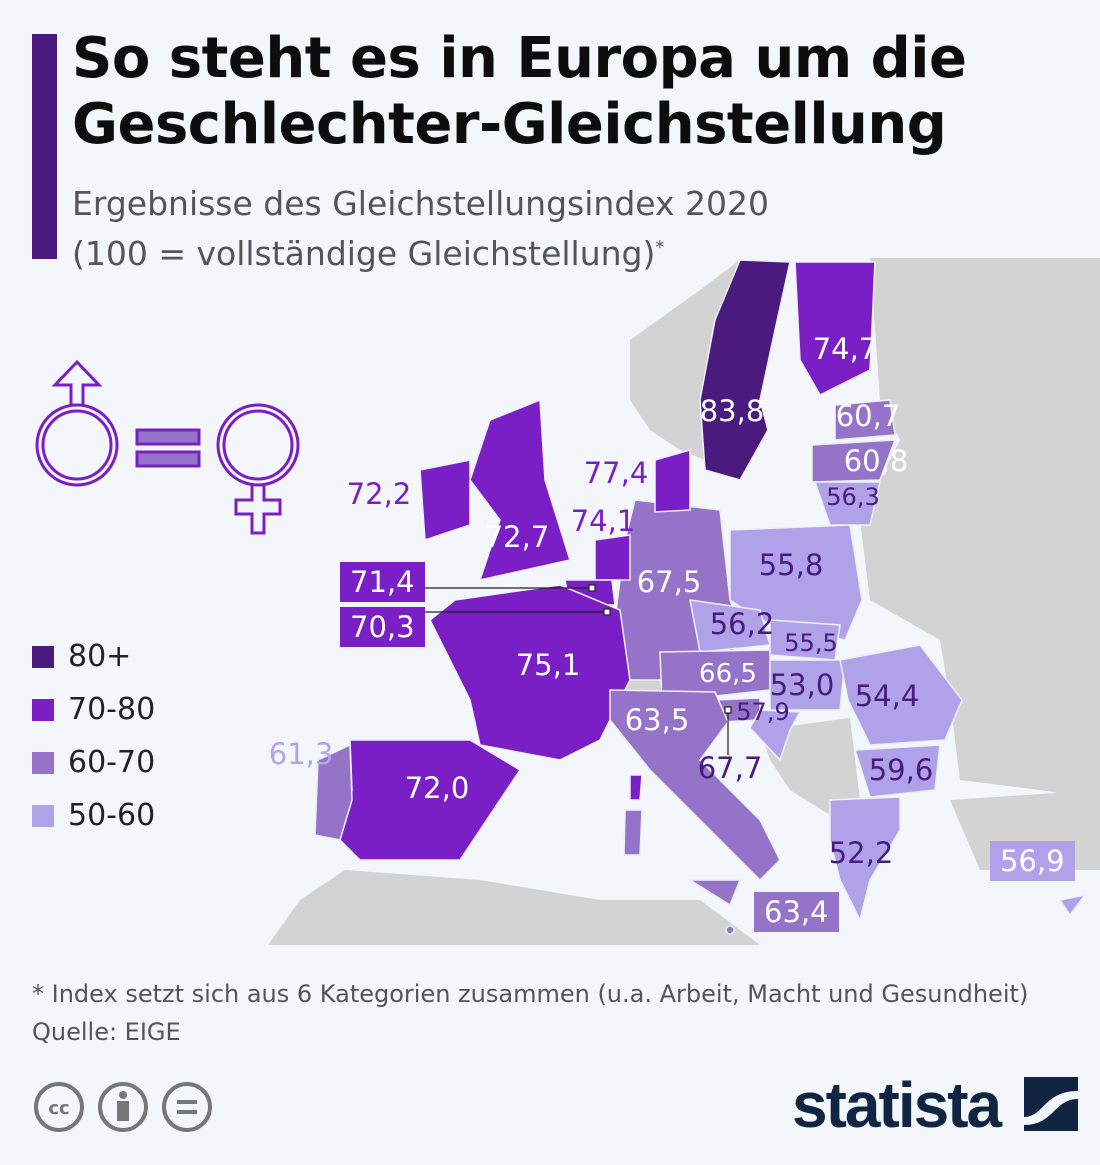  I want to click on value-box: 70,3, so click(382, 627).